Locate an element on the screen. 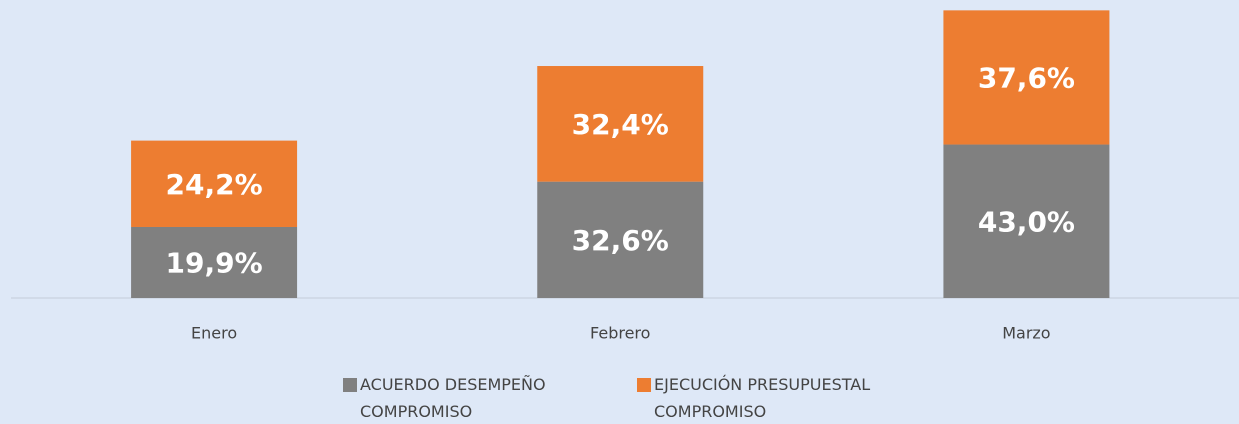 The height and width of the screenshot is (424, 1239). data-label: 24,2% is located at coordinates (214, 184).